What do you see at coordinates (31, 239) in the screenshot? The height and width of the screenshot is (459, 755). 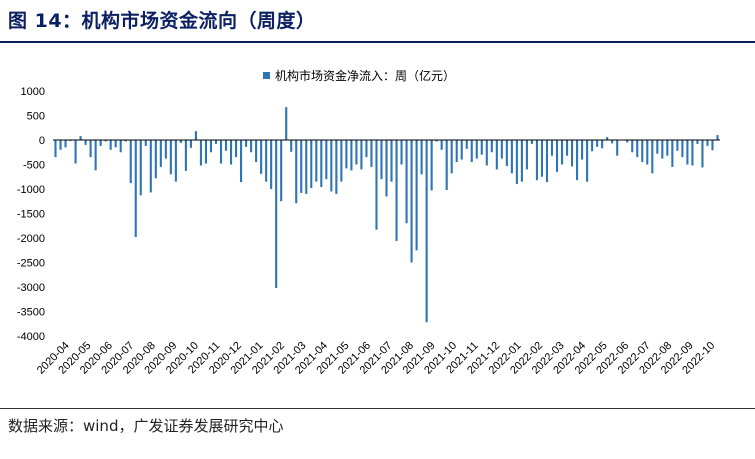 I see `y-tick-label: -2000` at bounding box center [31, 239].